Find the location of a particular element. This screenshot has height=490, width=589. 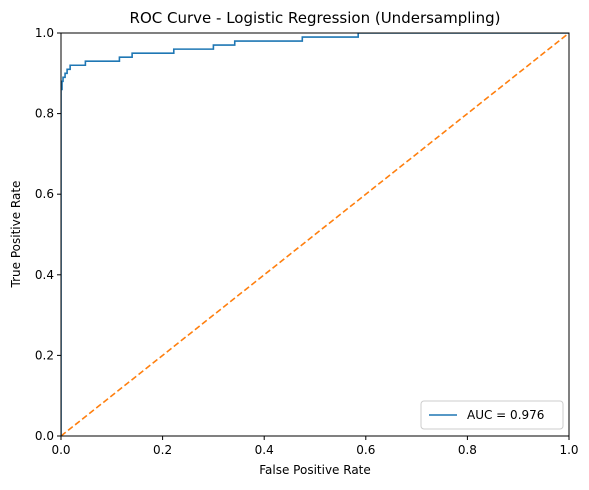

x-tick-label: 0.2 is located at coordinates (162, 450).